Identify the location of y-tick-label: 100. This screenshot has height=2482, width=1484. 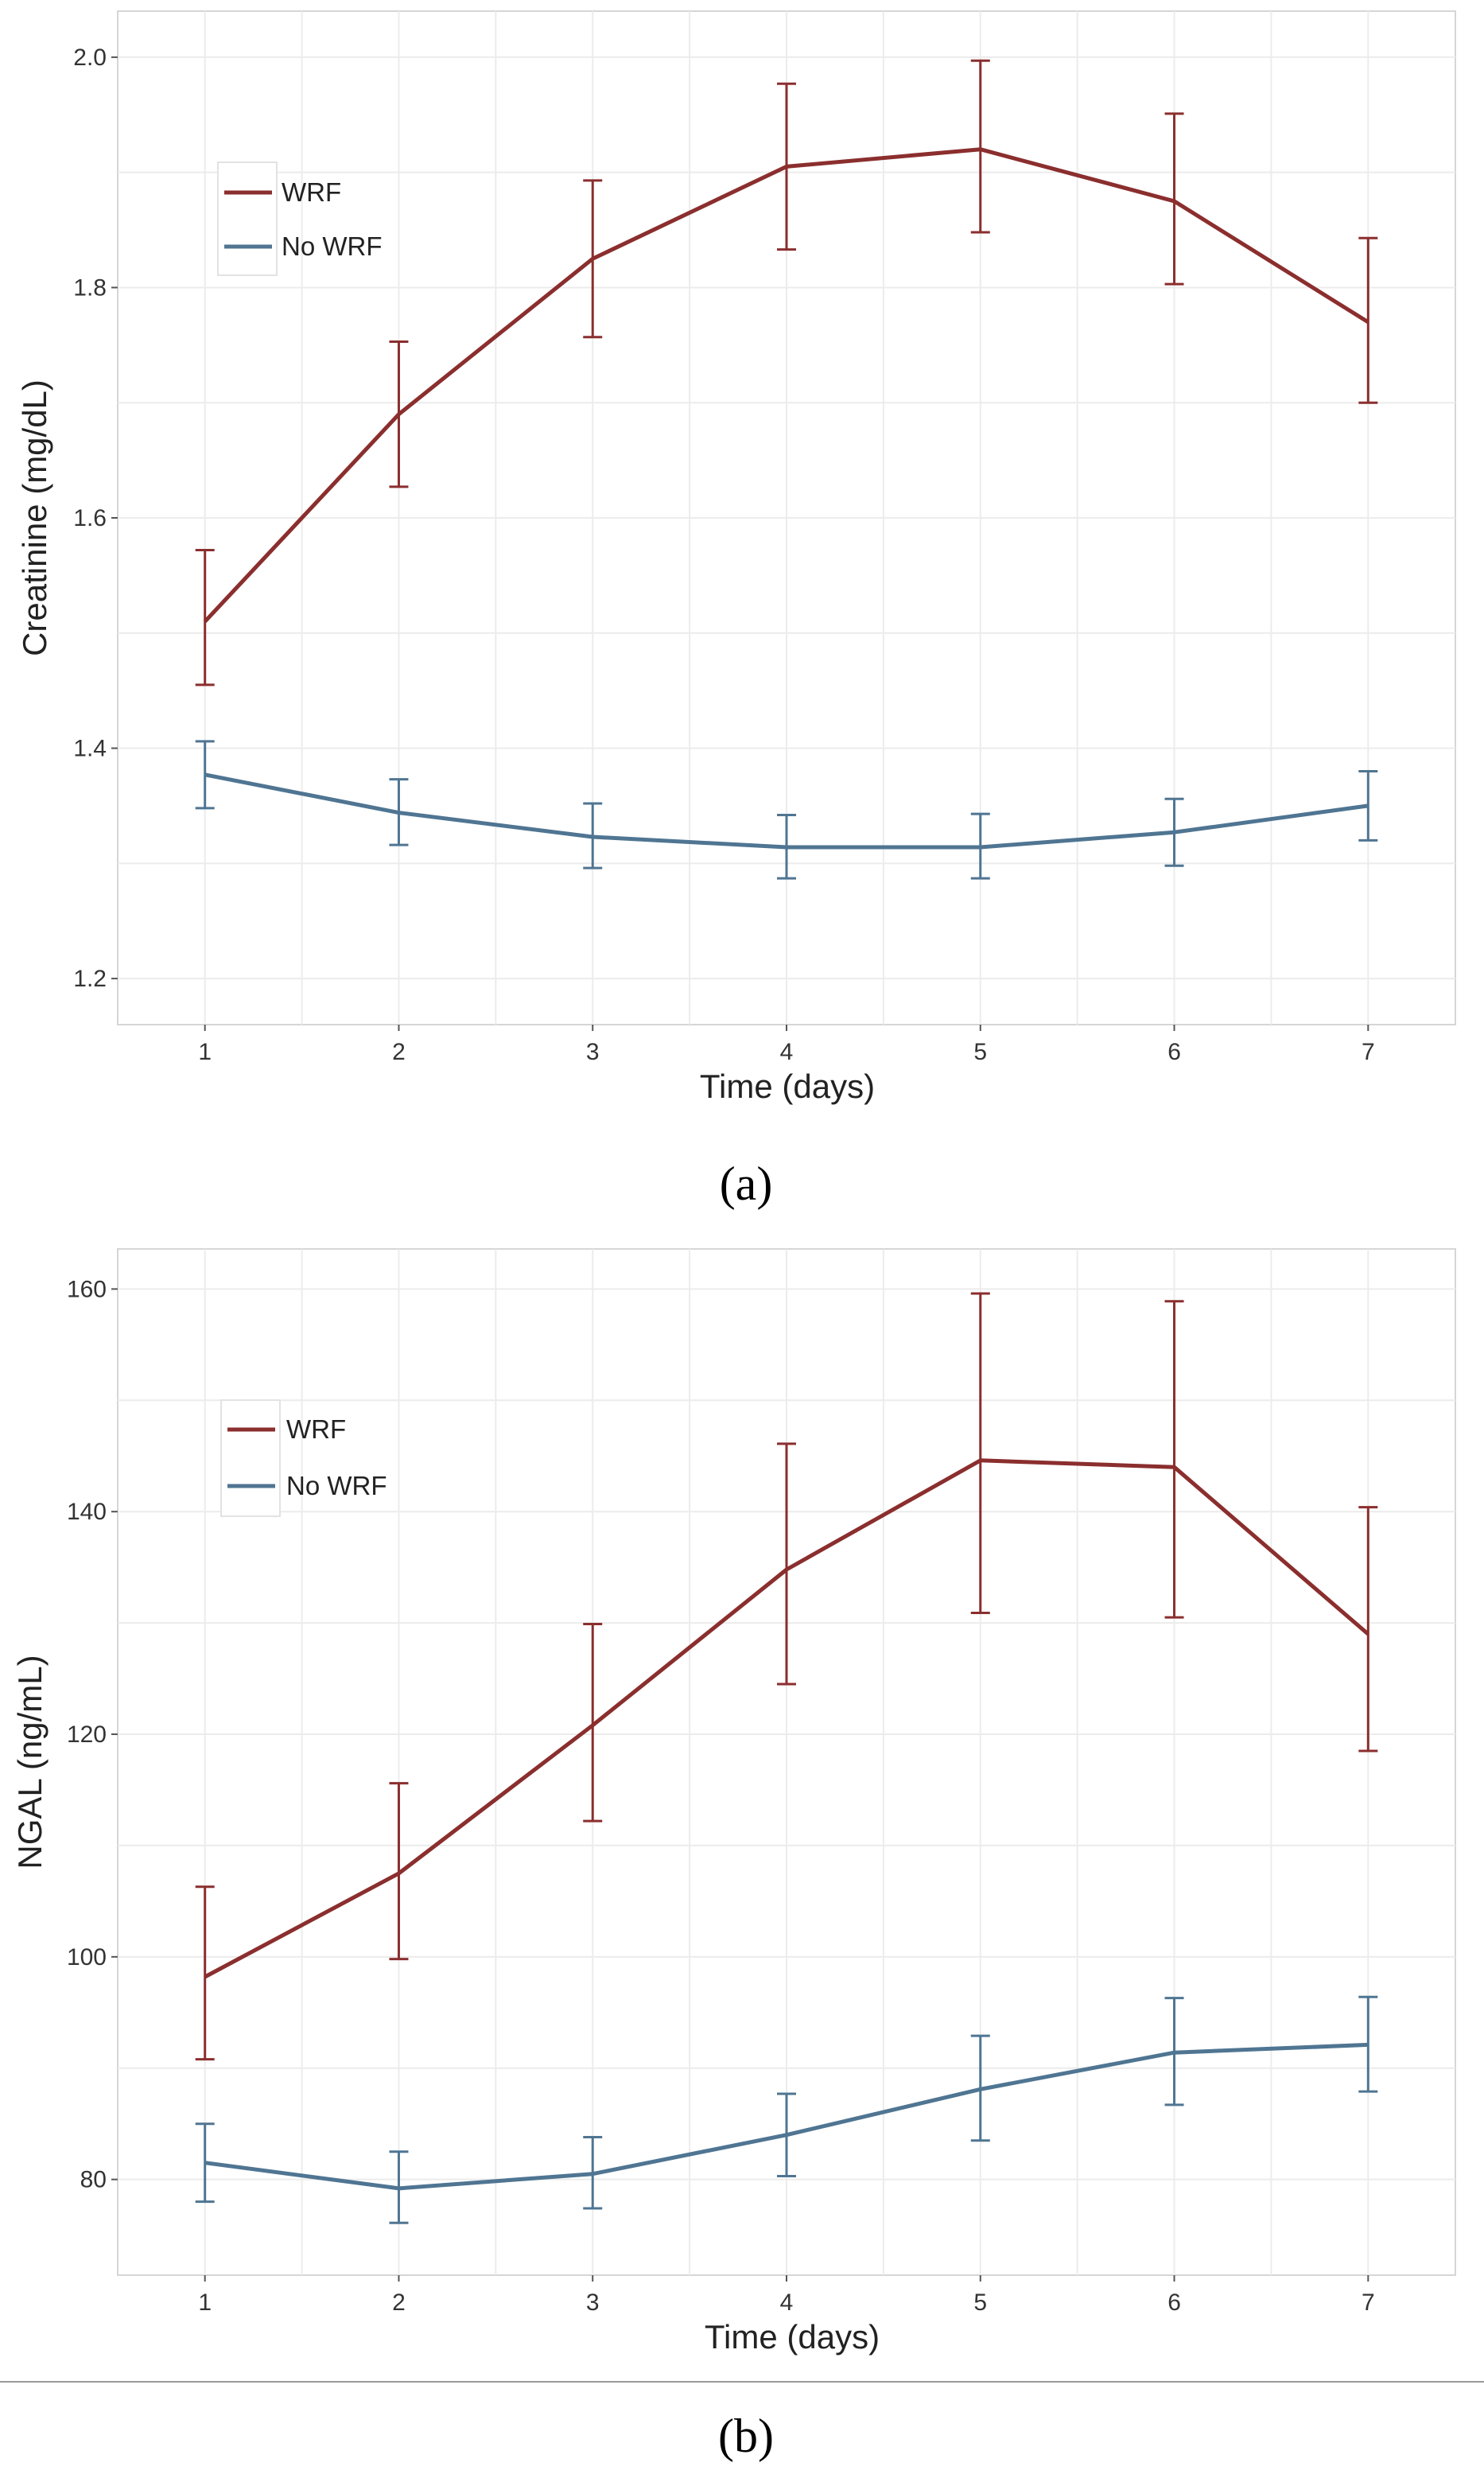
(87, 1957).